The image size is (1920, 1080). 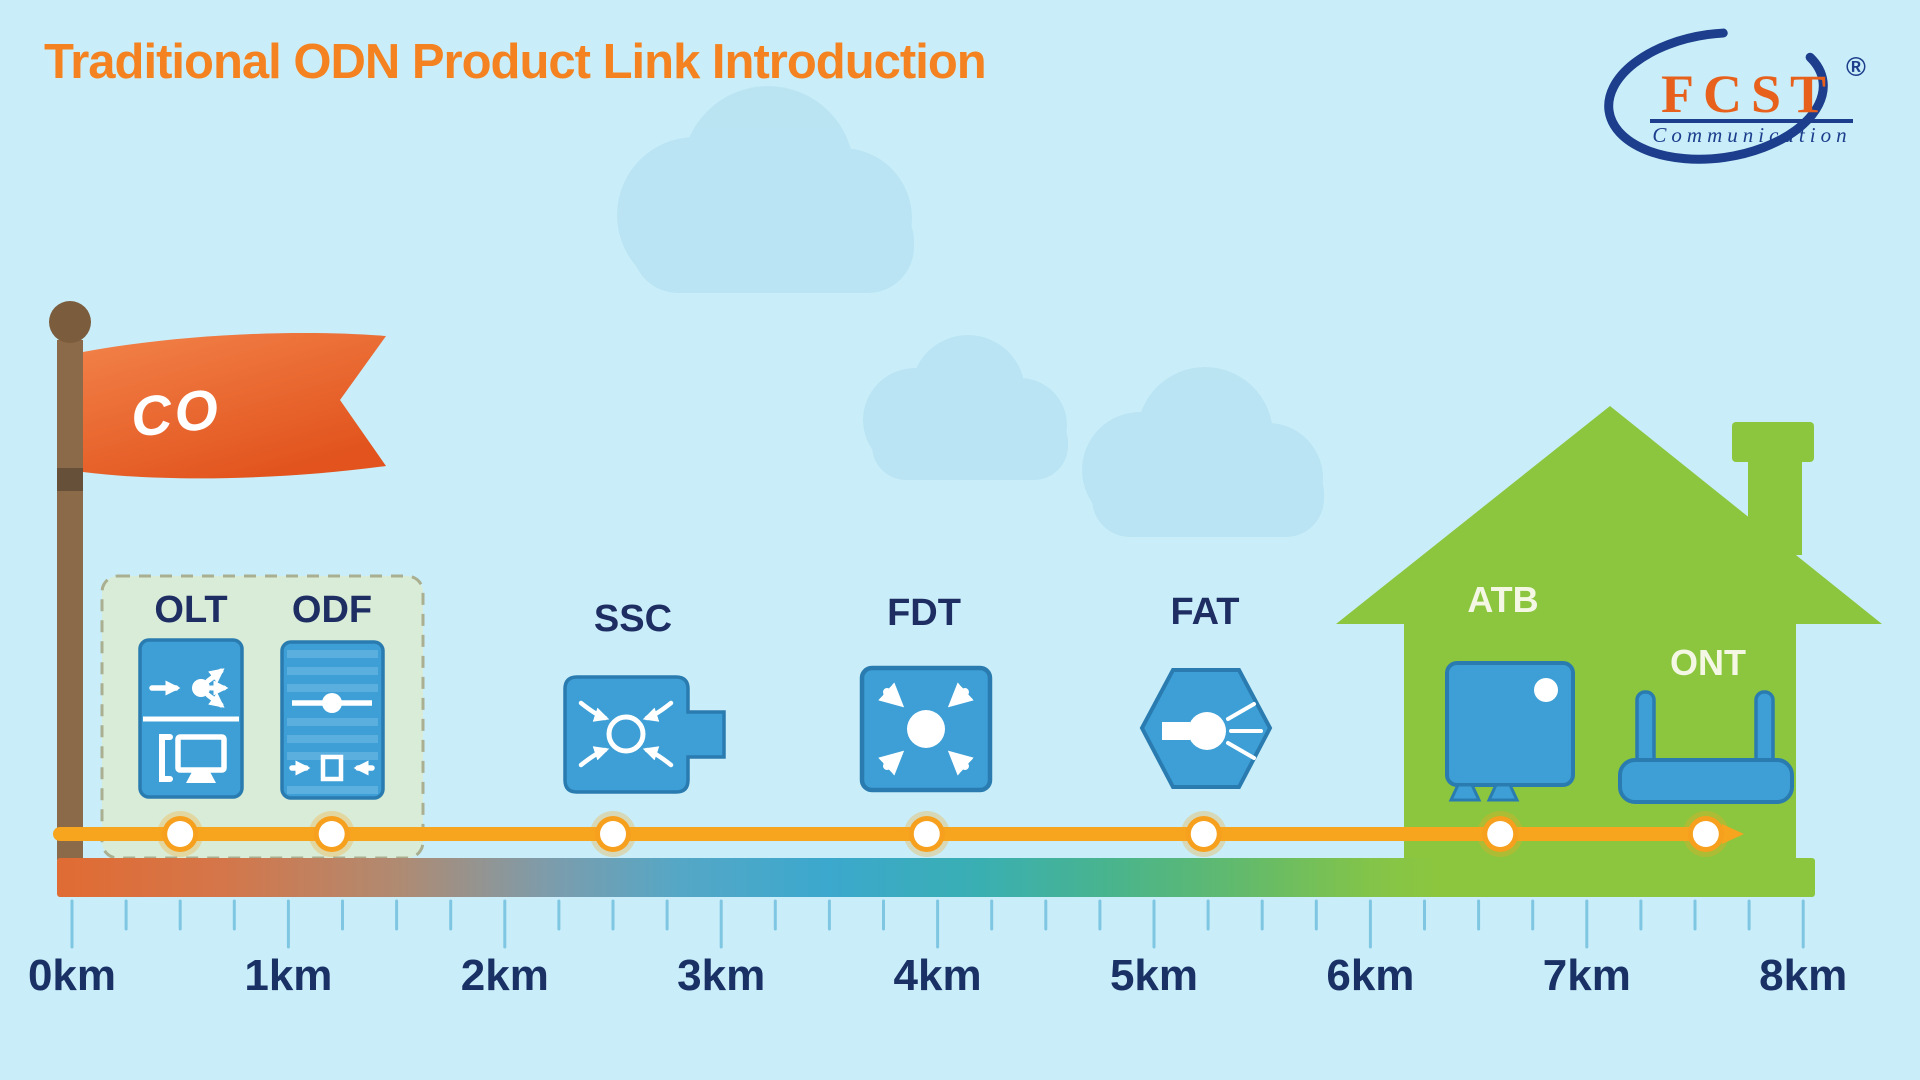 I want to click on link-node-fdt, so click(x=926, y=834).